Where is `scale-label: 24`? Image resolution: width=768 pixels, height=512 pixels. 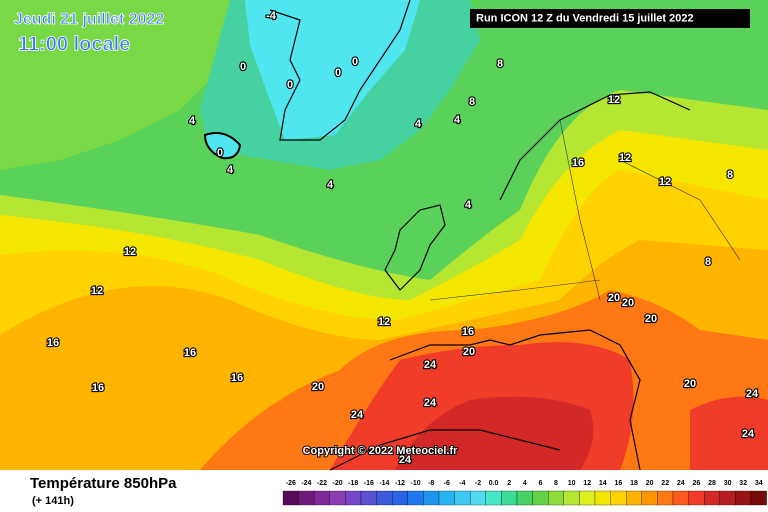 scale-label: 24 is located at coordinates (681, 483).